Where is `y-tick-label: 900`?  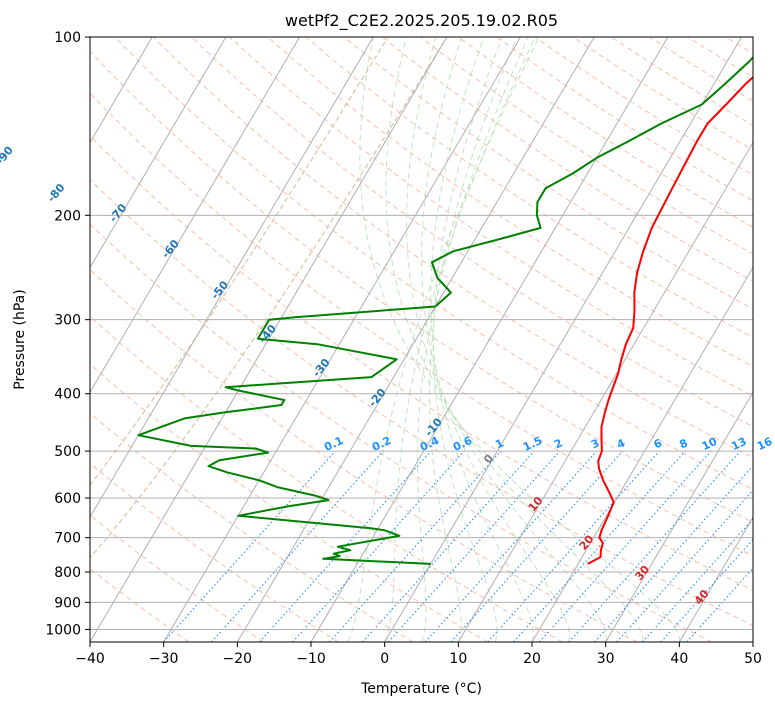
y-tick-label: 900 is located at coordinates (67, 603).